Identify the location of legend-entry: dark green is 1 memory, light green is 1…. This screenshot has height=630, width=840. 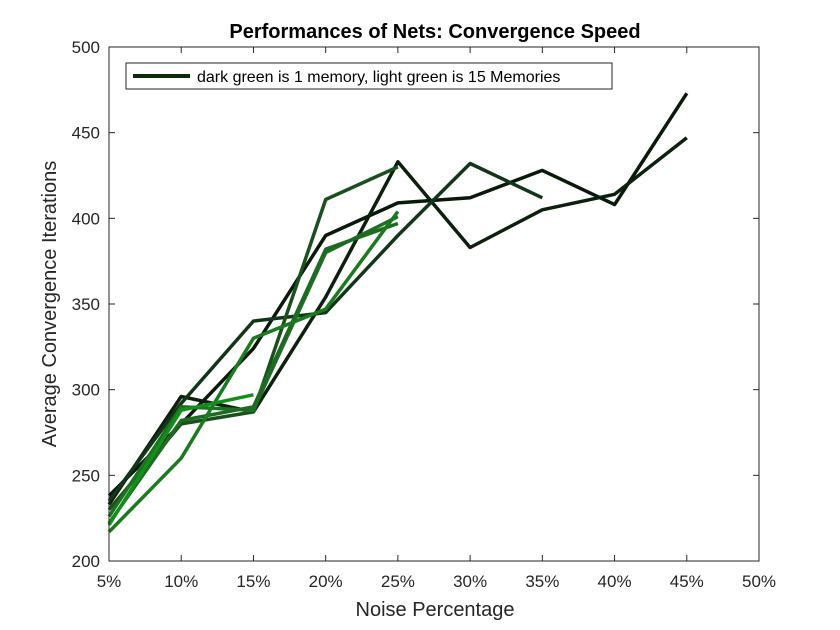
(378, 77).